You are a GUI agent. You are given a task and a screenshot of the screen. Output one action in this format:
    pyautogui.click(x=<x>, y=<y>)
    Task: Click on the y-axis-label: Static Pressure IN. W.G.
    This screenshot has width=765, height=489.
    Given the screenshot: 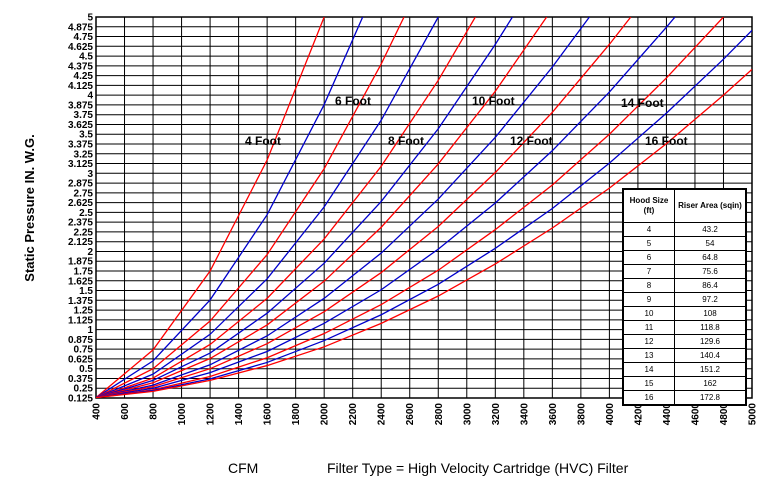 What is the action you would take?
    pyautogui.click(x=29, y=207)
    